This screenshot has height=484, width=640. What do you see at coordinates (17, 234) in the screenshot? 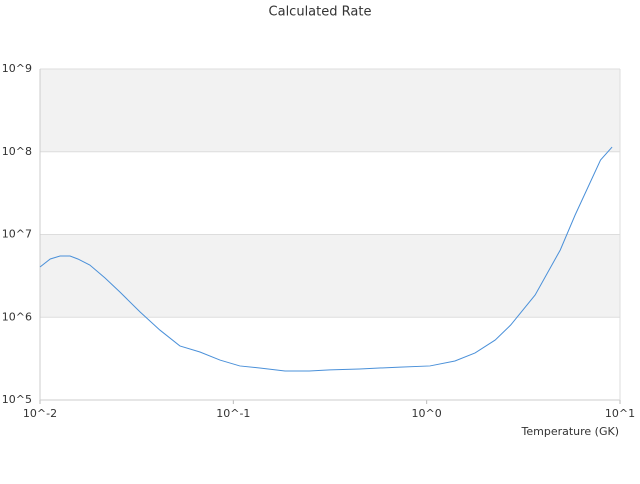
I see `y-tick-label: 10^7` at bounding box center [17, 234].